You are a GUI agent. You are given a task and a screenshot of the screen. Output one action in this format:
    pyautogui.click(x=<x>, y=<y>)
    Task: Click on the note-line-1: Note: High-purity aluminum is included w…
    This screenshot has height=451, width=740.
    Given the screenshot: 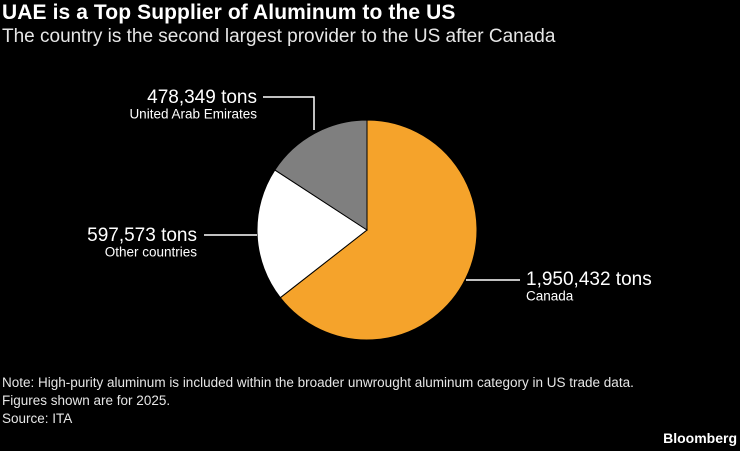 What is the action you would take?
    pyautogui.click(x=318, y=382)
    